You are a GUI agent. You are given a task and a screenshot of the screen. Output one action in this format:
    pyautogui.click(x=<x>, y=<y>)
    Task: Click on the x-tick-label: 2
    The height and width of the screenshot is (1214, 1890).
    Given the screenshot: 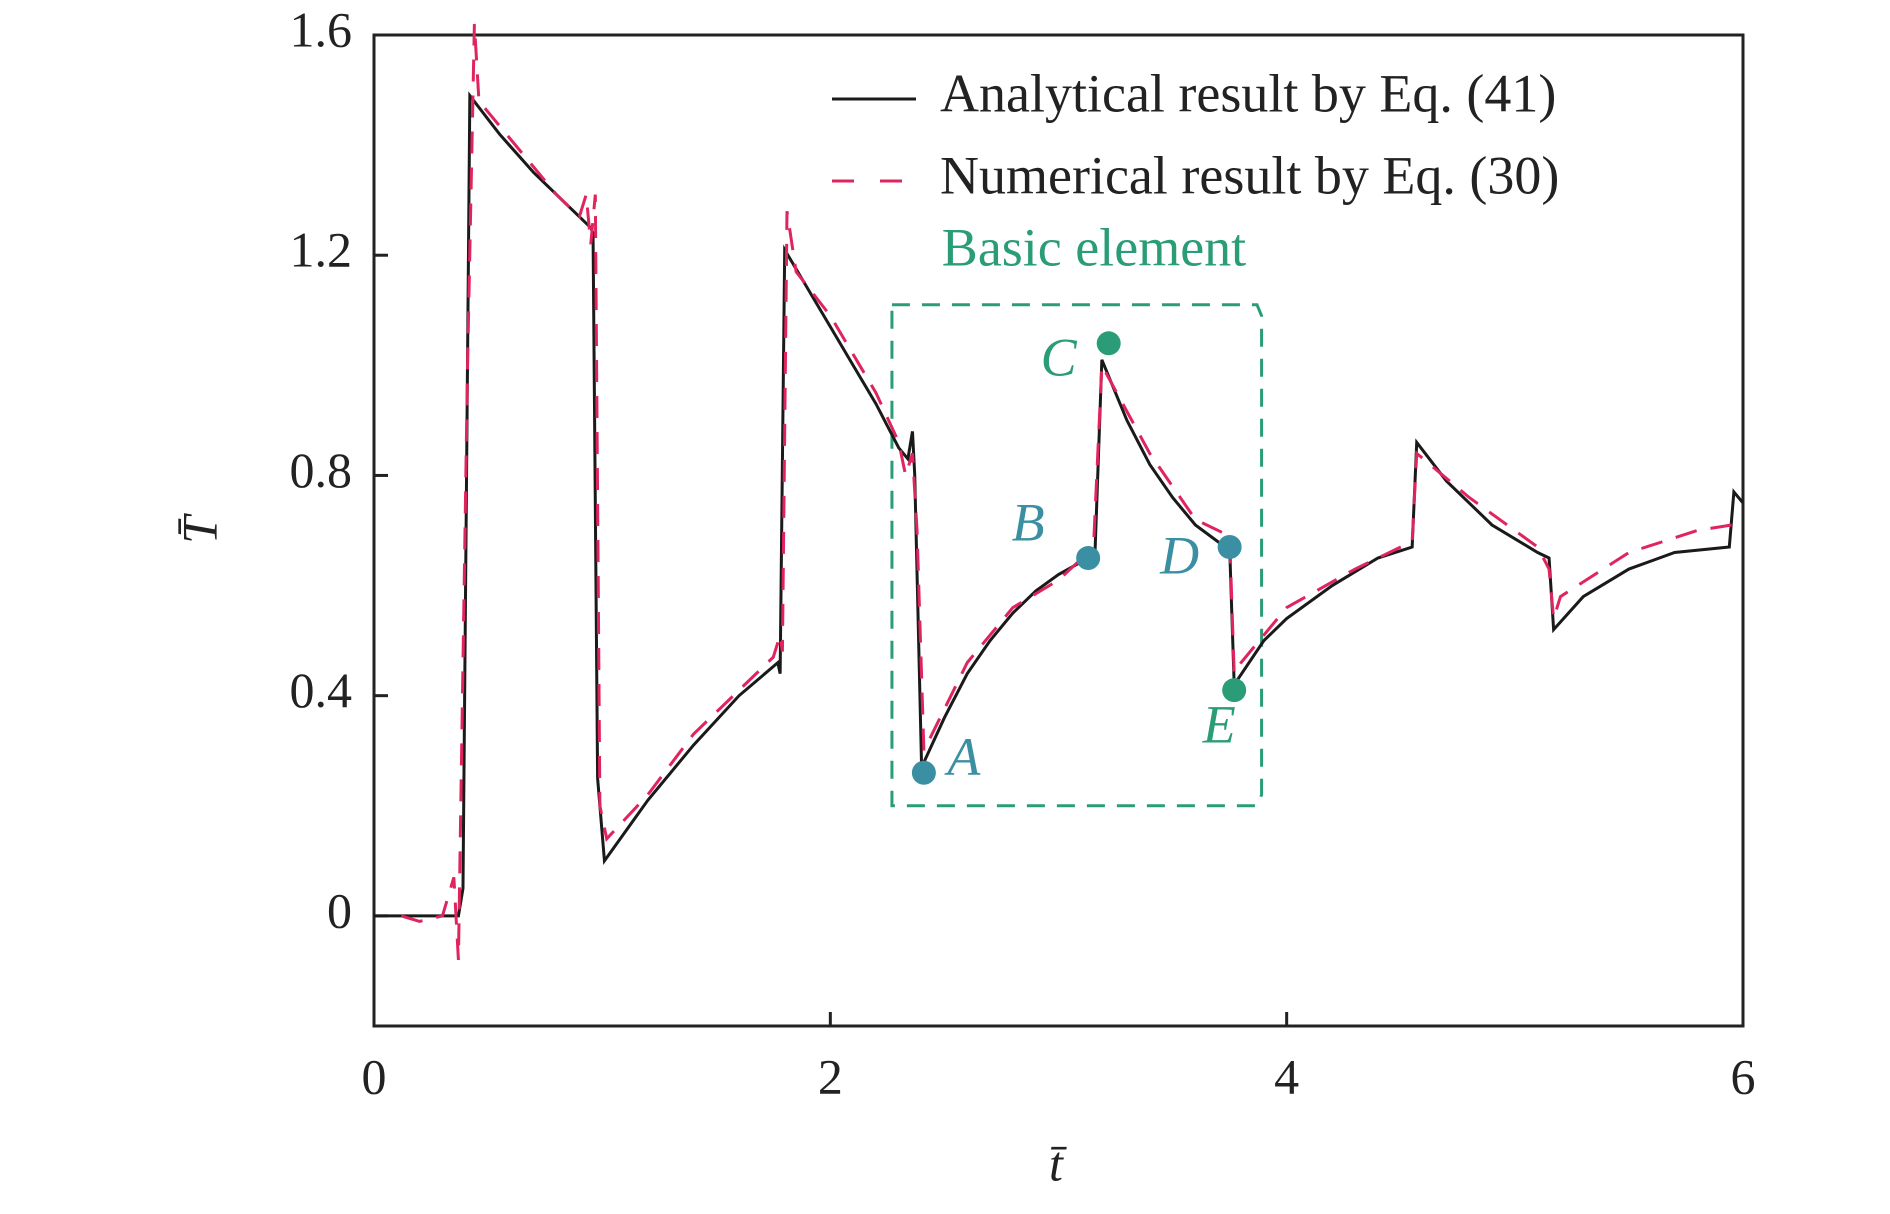 What is the action you would take?
    pyautogui.click(x=830, y=1076)
    